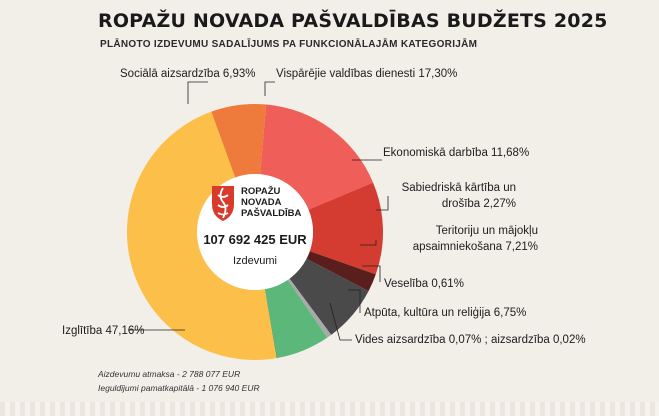  What do you see at coordinates (353, 21) in the screenshot?
I see `page-title: ROPAŽU NOVADA PAŠVALDĪBAS BUDŽETS 2025` at bounding box center [353, 21].